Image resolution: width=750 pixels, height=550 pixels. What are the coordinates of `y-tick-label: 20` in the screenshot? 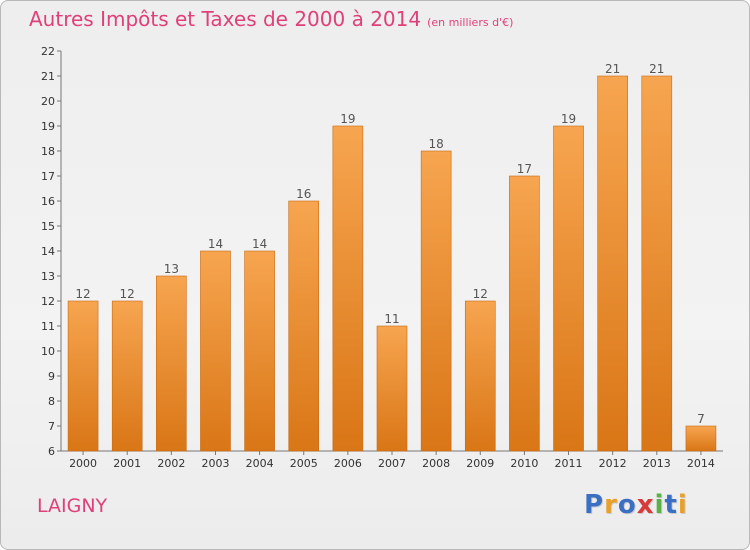 It's located at (48, 101).